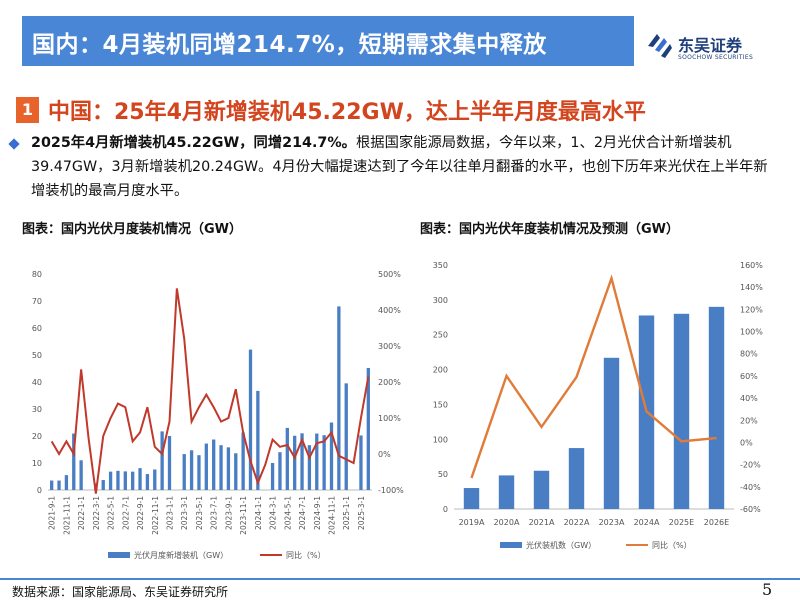 This screenshot has width=800, height=600. I want to click on x-tick-label: 2024-9-1, so click(317, 513).